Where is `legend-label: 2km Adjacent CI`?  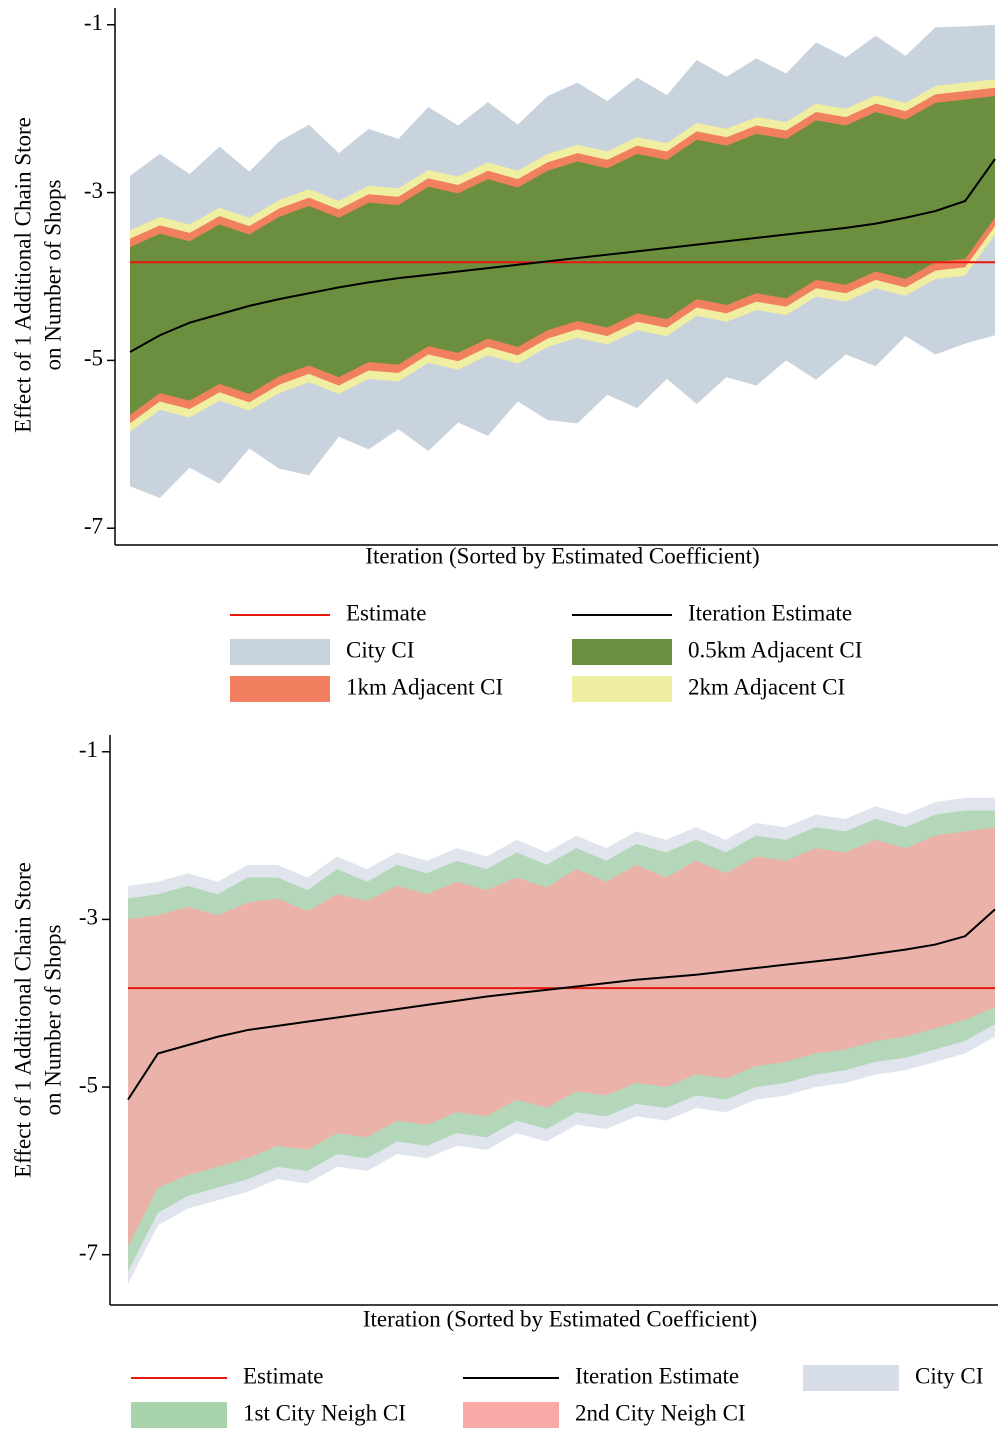
legend-label: 2km Adjacent CI is located at coordinates (766, 686).